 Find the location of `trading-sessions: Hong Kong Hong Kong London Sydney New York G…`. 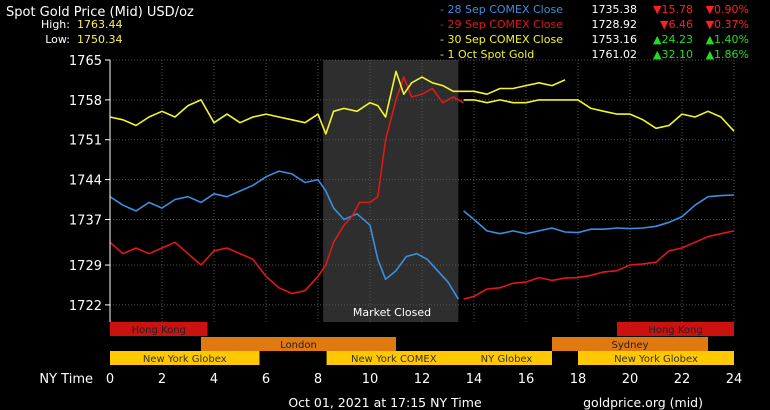

trading-sessions: Hong Kong Hong Kong London Sydney New York G… is located at coordinates (422, 343).